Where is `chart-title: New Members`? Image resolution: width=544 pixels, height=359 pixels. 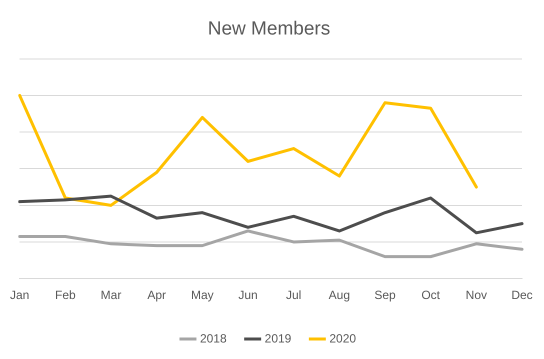
chart-title: New Members is located at coordinates (269, 29).